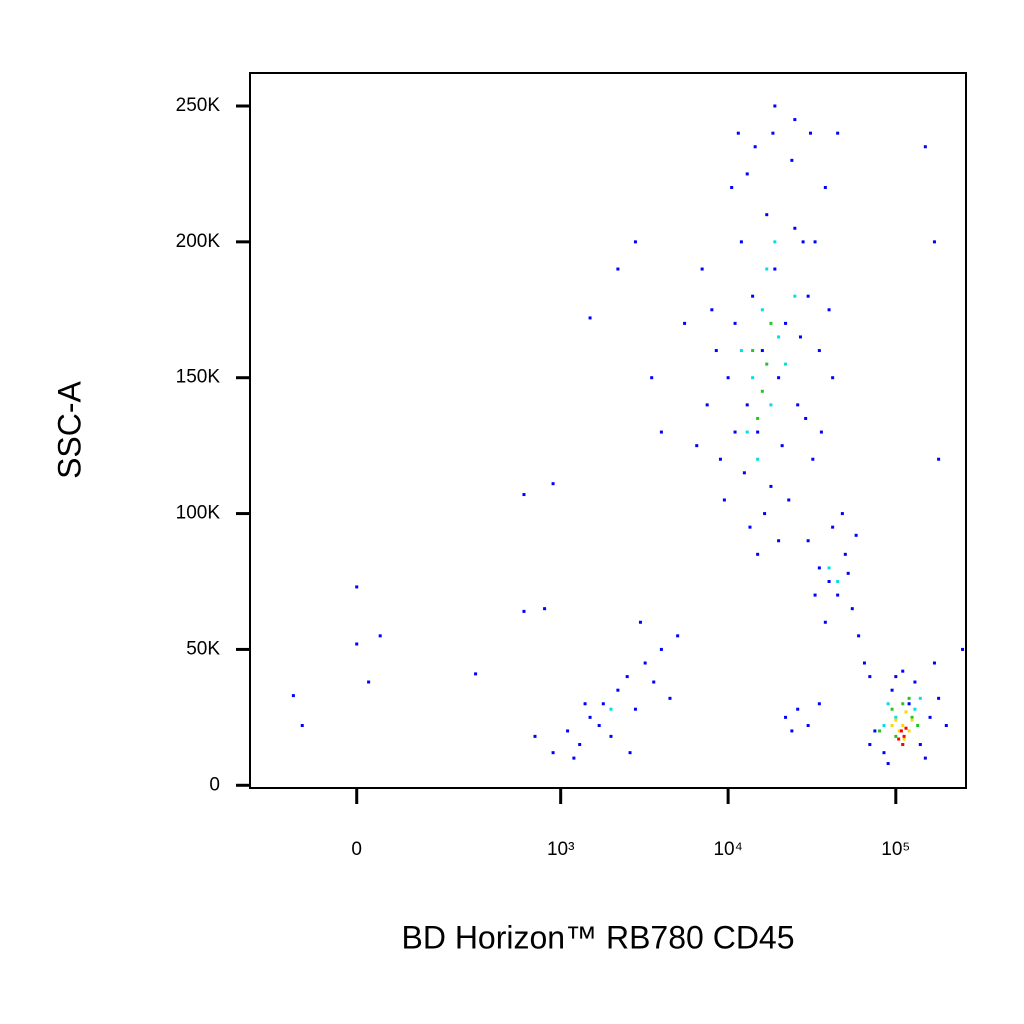  I want to click on y-tick-label: 250K, so click(198, 105).